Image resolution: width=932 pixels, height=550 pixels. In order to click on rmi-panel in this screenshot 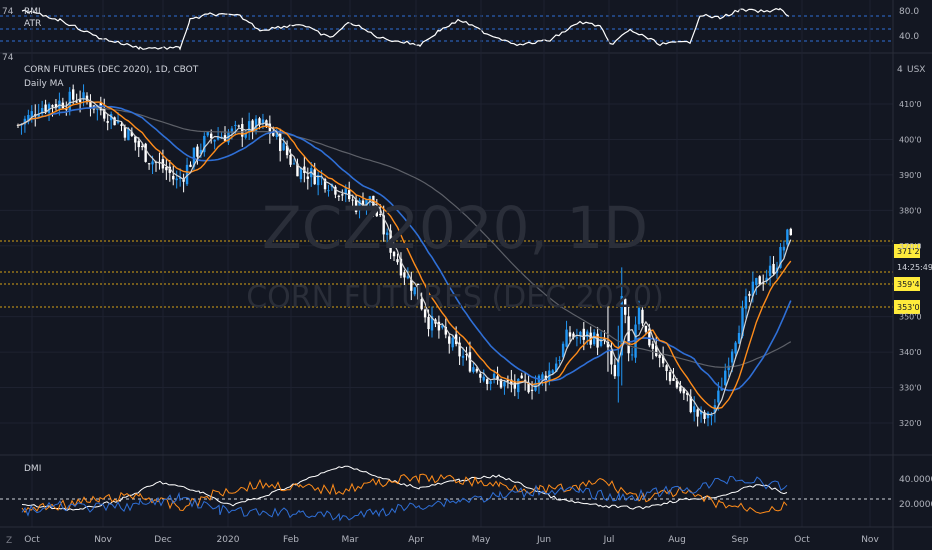, I will do `click(446, 29)`.